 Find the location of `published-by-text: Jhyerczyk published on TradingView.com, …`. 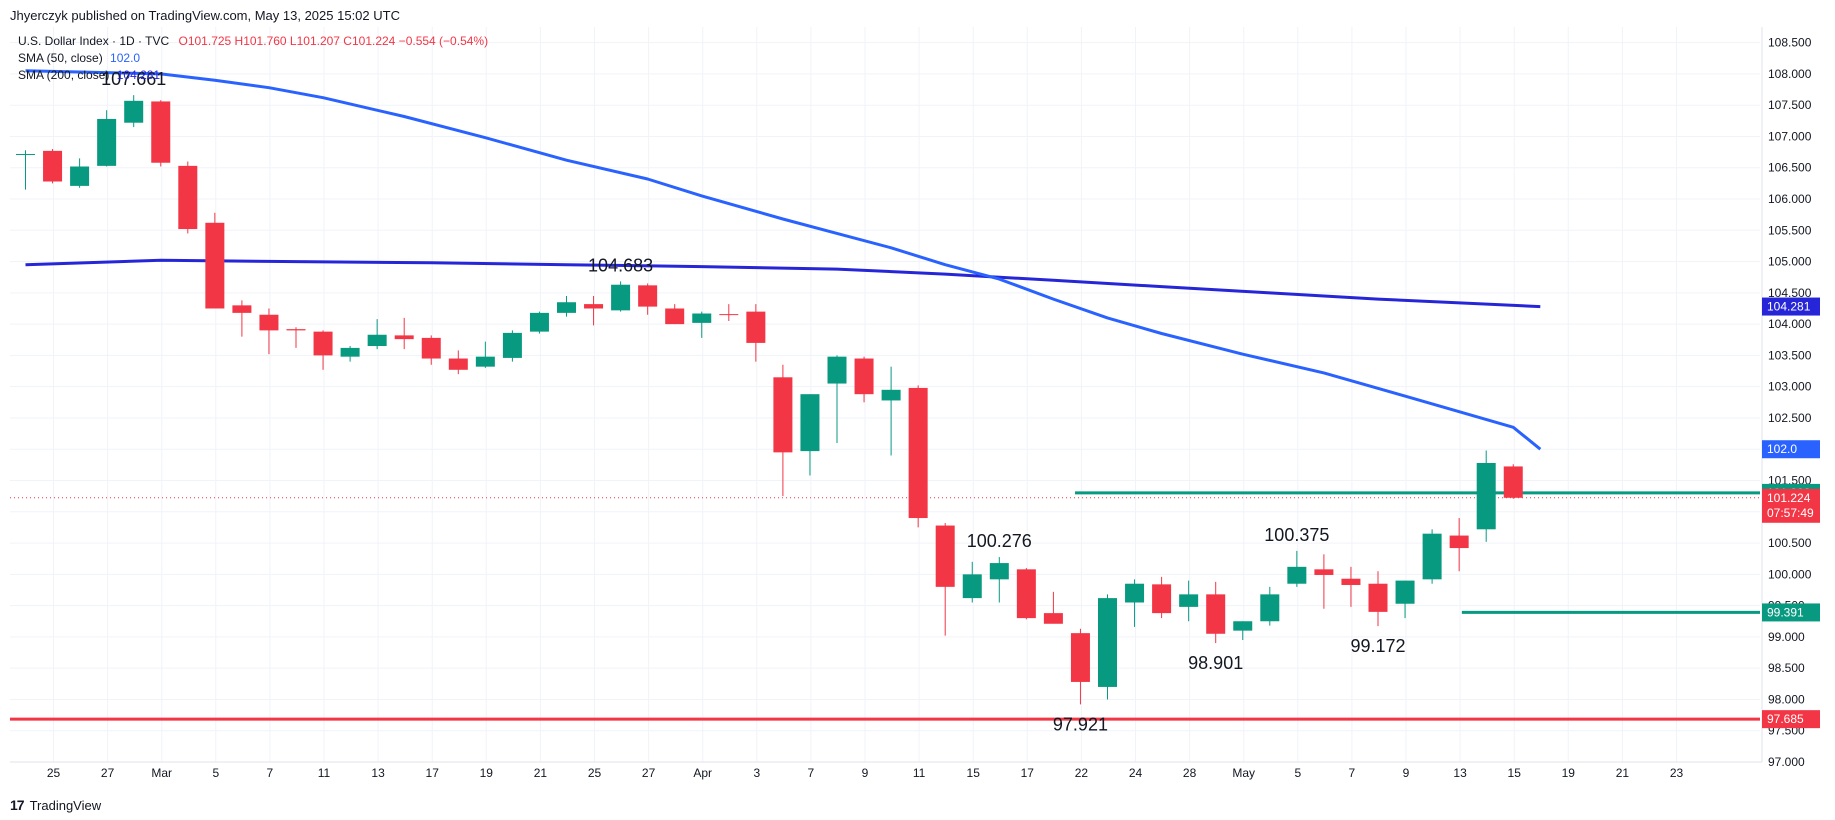

published-by-text: Jhyerczyk published on TradingView.com, … is located at coordinates (205, 15).